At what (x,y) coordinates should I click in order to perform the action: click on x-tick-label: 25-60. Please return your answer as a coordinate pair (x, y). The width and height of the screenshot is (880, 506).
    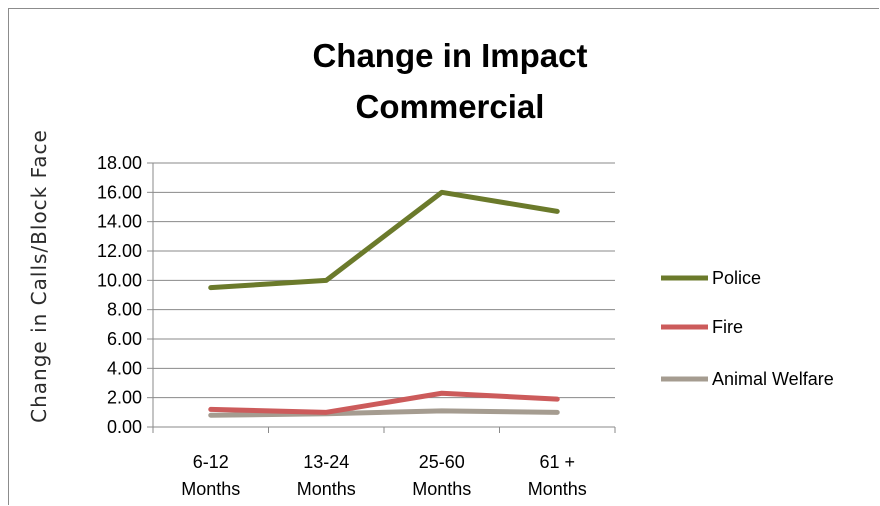
    Looking at the image, I should click on (442, 462).